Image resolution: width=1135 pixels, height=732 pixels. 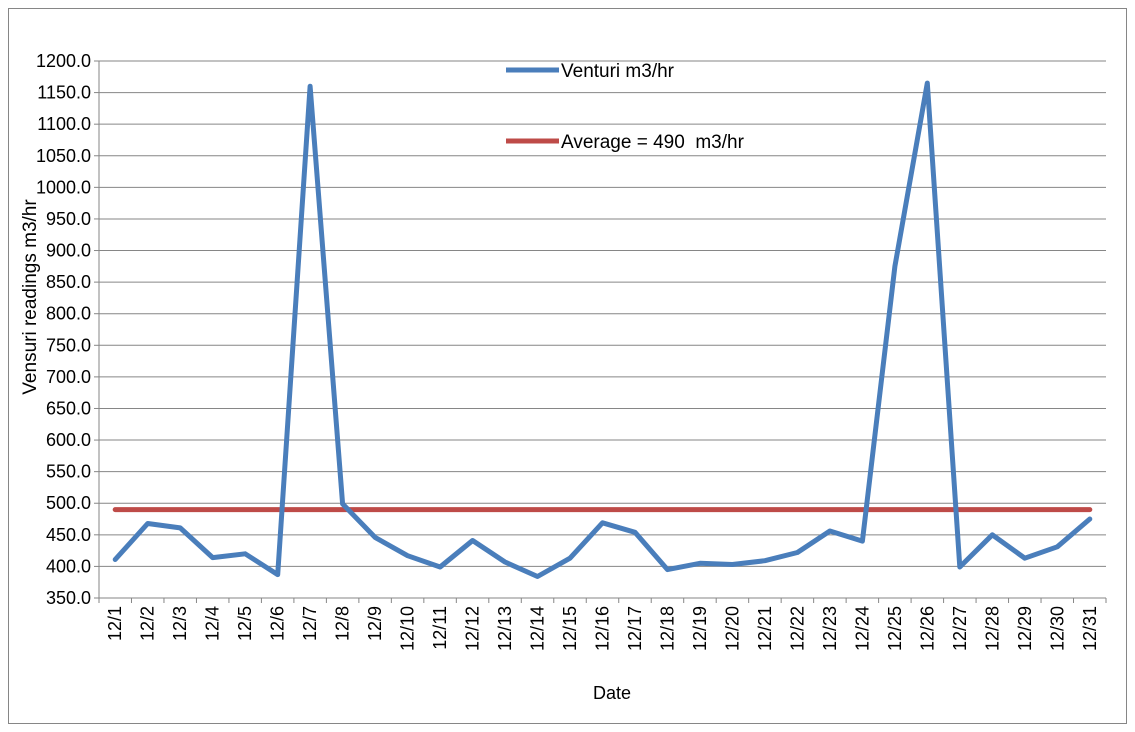 What do you see at coordinates (278, 623) in the screenshot?
I see `x-tick-label: 12/6` at bounding box center [278, 623].